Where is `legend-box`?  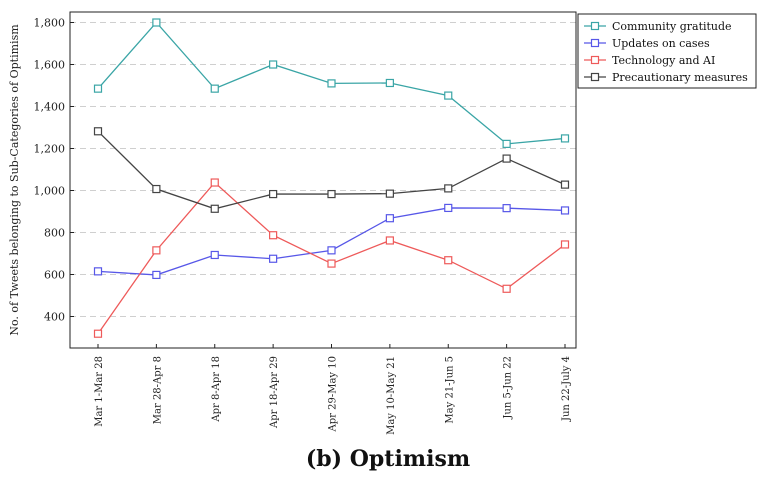
legend-box is located at coordinates (667, 51).